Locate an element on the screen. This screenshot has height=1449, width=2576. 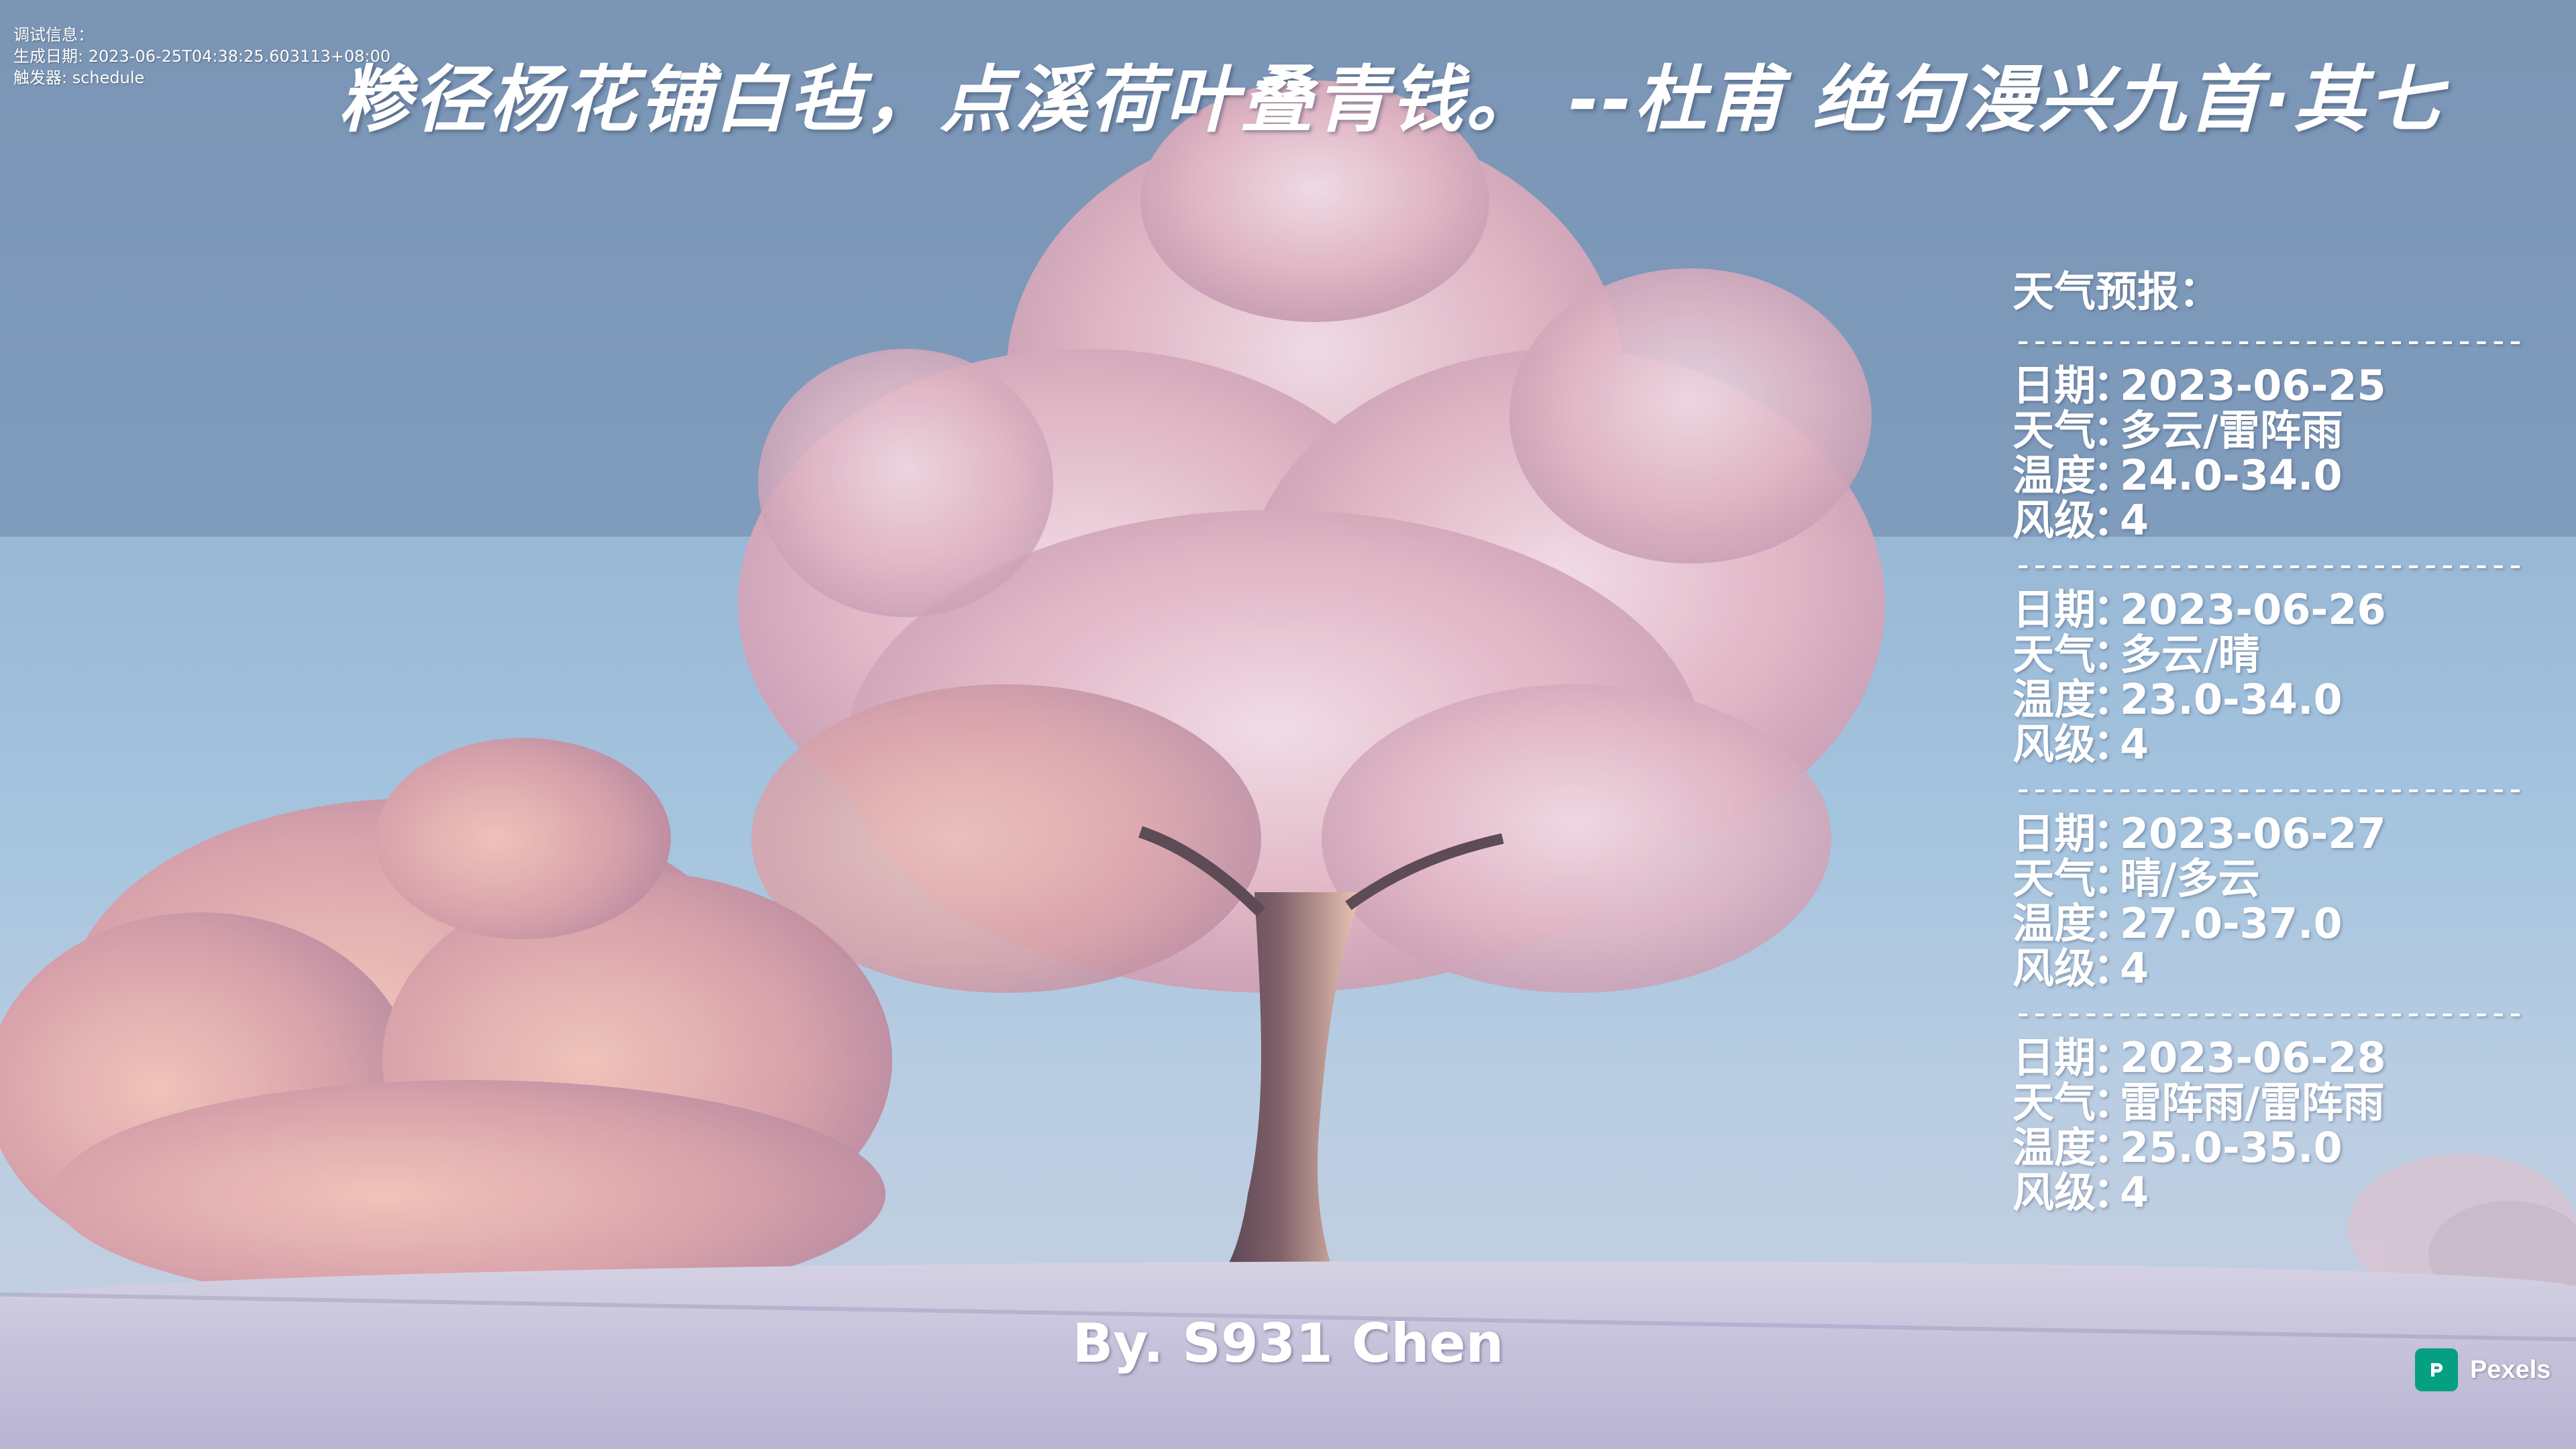
forecast-date-row: 日期：2023-06-27 is located at coordinates (2267, 833).